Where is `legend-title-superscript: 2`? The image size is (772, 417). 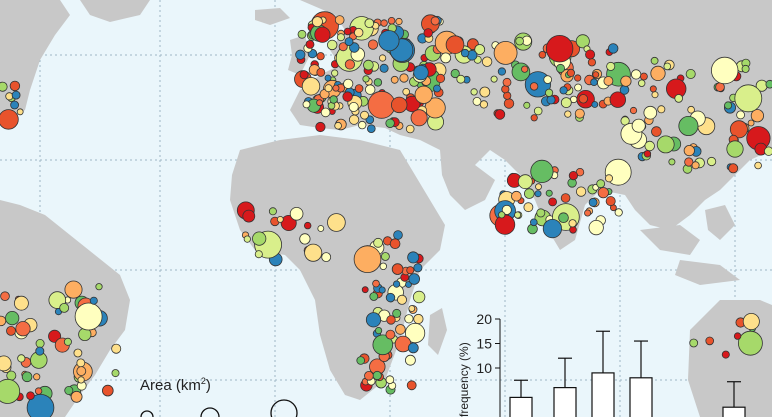
legend-title-superscript: 2 is located at coordinates (203, 381).